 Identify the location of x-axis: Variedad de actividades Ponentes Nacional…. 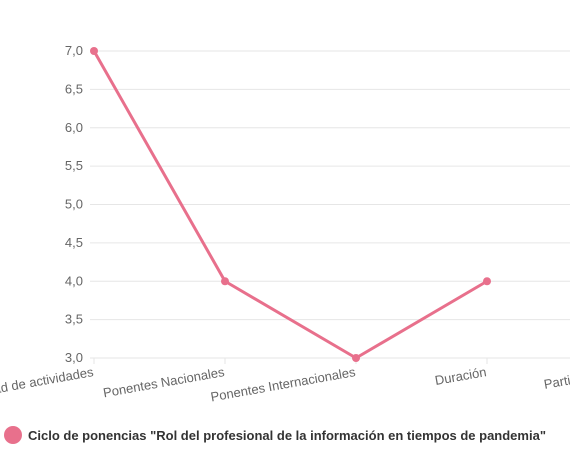
(285, 384).